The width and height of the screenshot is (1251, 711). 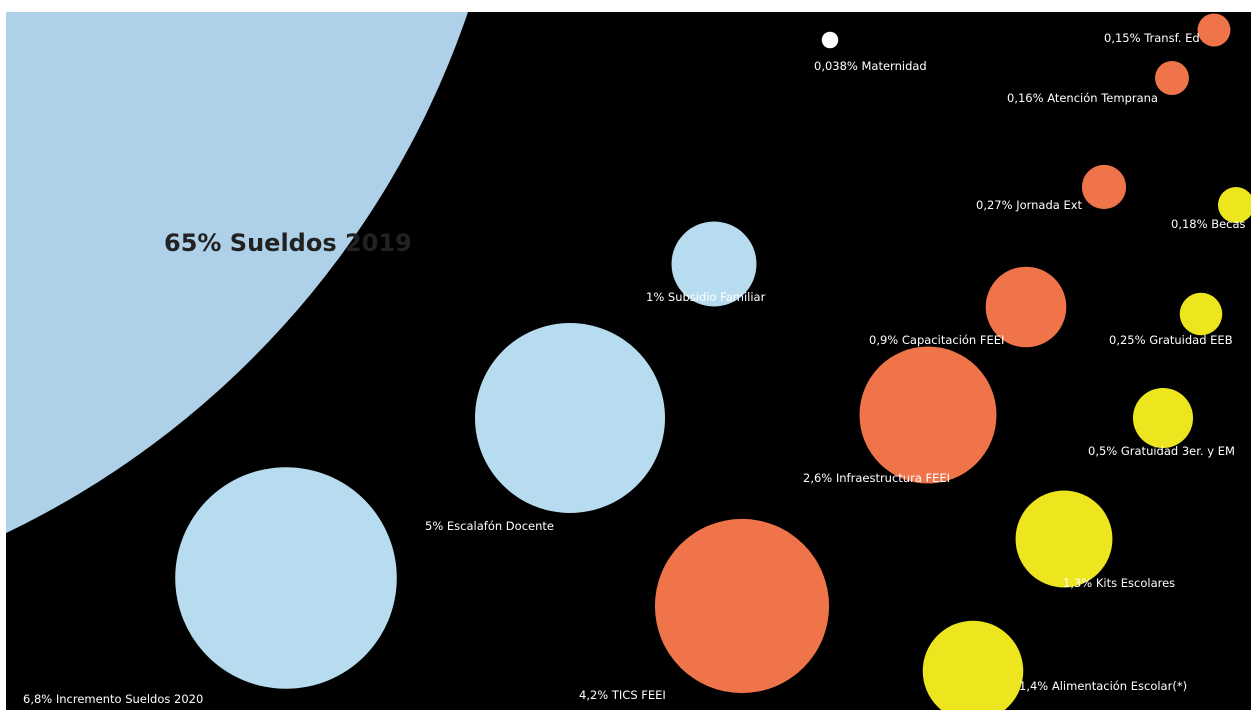 What do you see at coordinates (1161, 451) in the screenshot?
I see `bubble-label-13: 0,5% Gratuidad 3er. y EM` at bounding box center [1161, 451].